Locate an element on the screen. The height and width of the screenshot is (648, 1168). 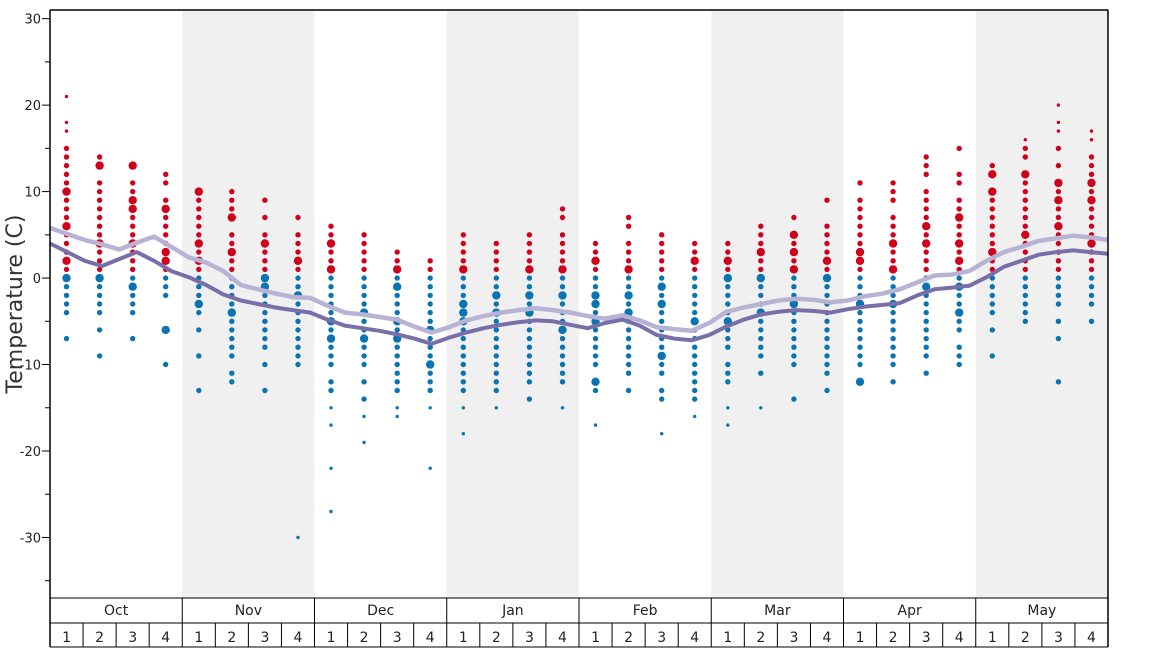
y-tick-label: 20 is located at coordinates (32, 106).